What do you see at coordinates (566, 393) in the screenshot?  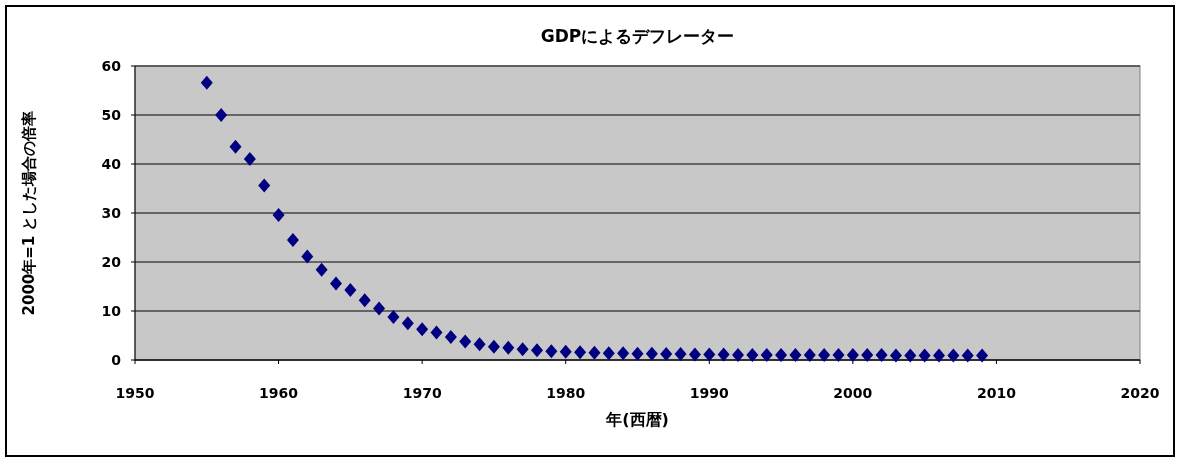 I see `x-tick-label: 1980` at bounding box center [566, 393].